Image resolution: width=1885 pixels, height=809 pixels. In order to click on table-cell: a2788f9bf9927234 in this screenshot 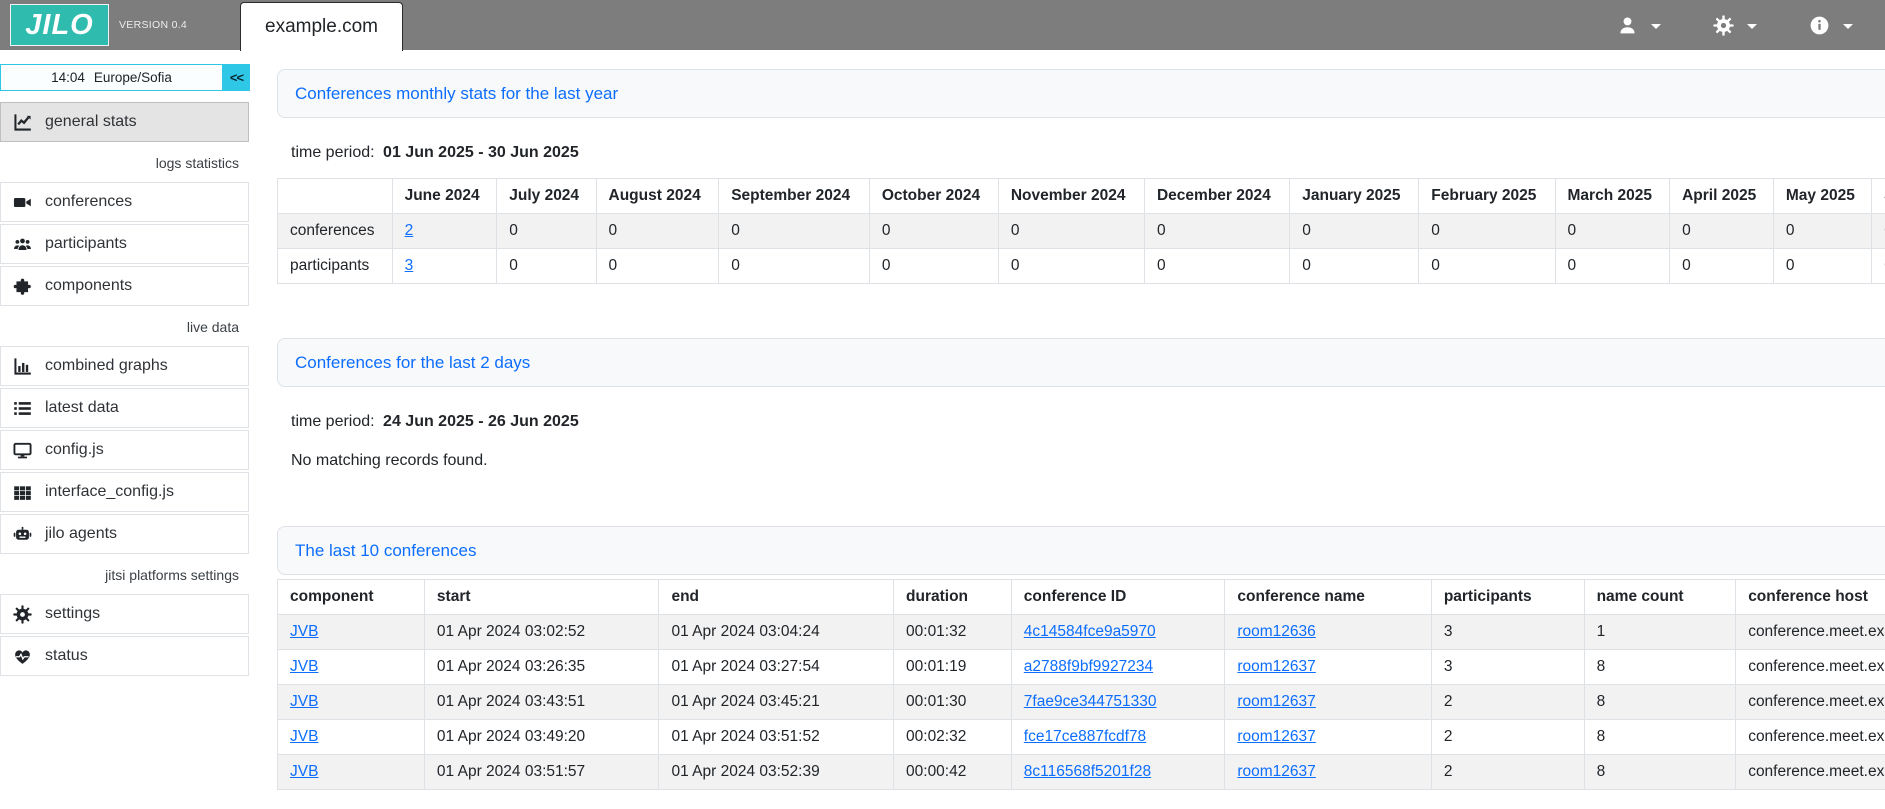, I will do `click(1118, 667)`.